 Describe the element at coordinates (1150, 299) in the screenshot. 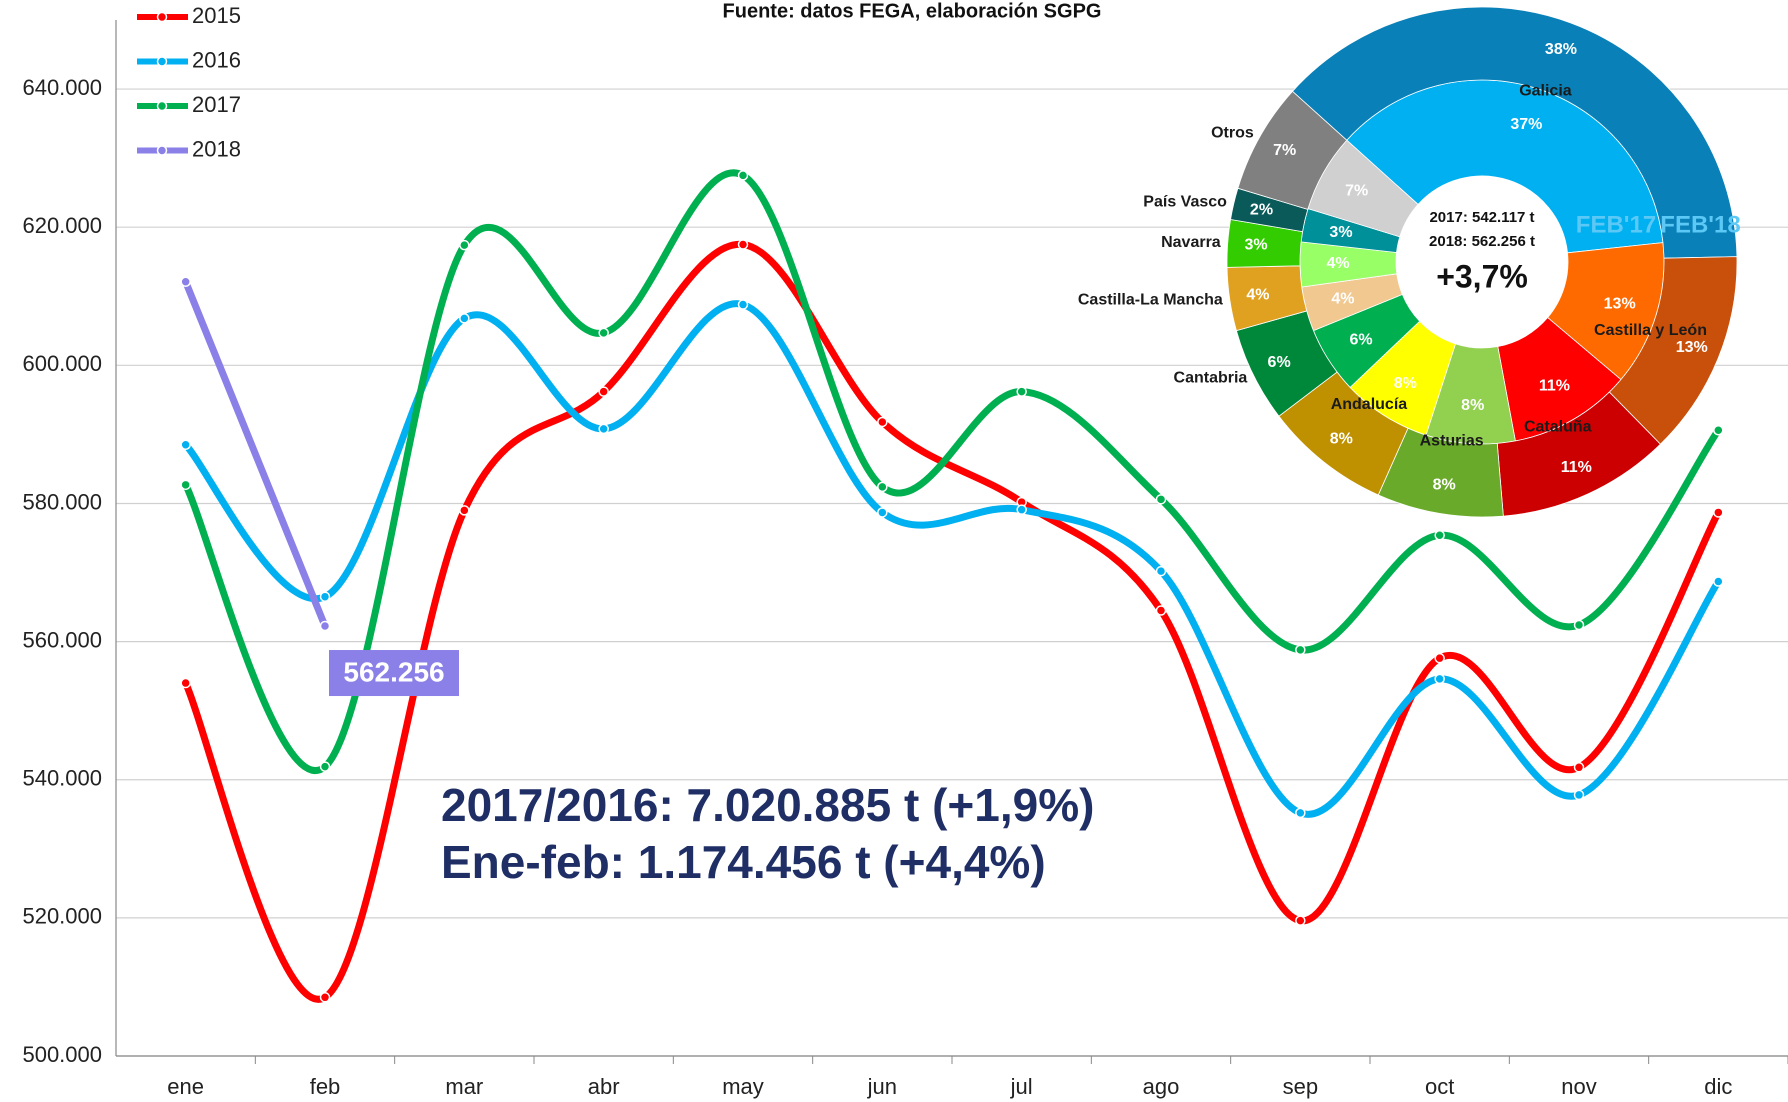

I see `region-label: Castilla-La Mancha` at that location.